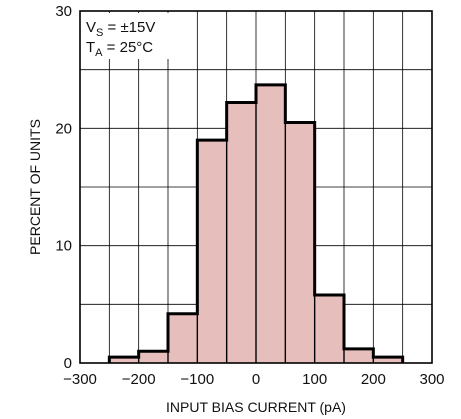 The image size is (461, 419). What do you see at coordinates (128, 47) in the screenshot?
I see `annotation-ambient-temperature-rest: = 25°C` at bounding box center [128, 47].